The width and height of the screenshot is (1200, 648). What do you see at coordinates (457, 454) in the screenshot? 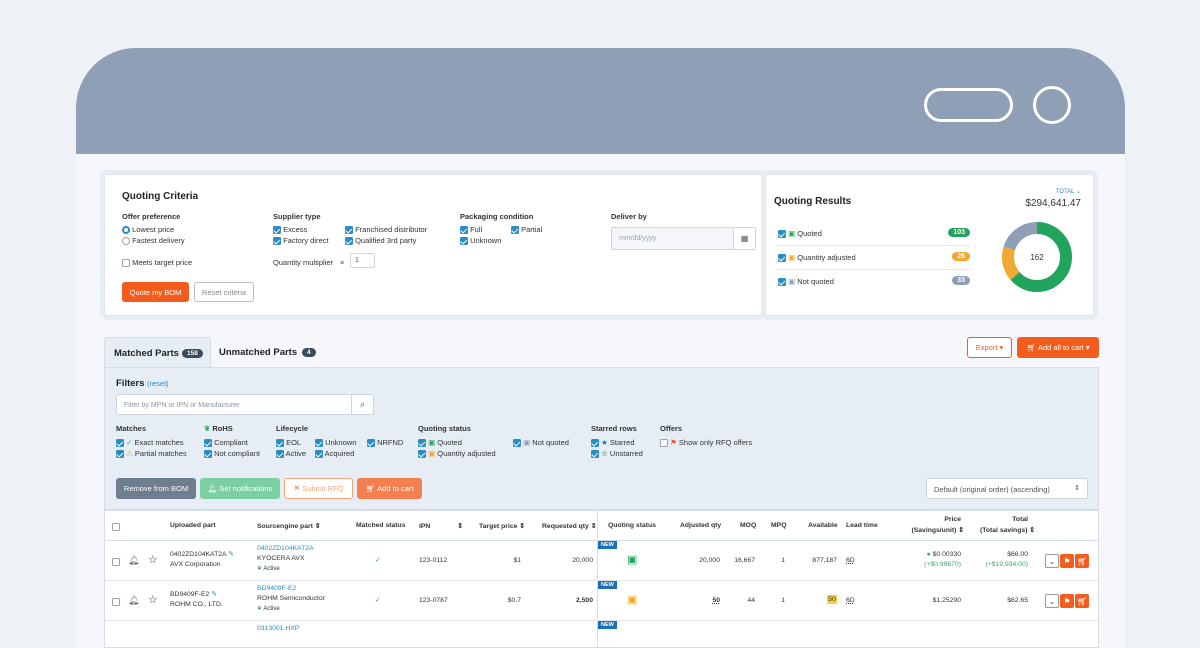
I see `filter-quantity-adjusted: ▣ Quantity adjusted` at bounding box center [457, 454].